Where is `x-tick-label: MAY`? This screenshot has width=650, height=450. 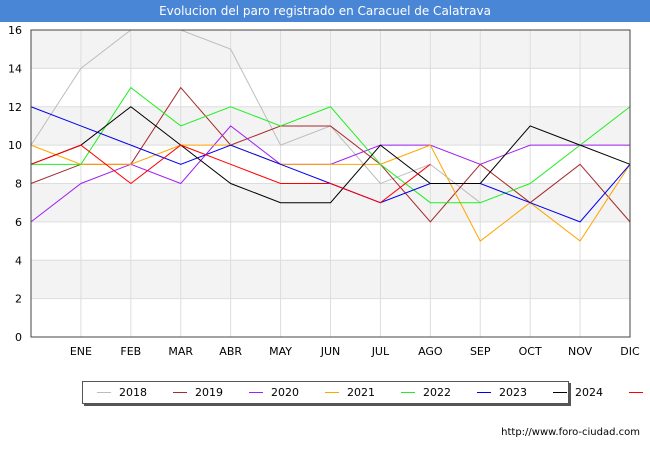
x-tick-label: MAY is located at coordinates (280, 351).